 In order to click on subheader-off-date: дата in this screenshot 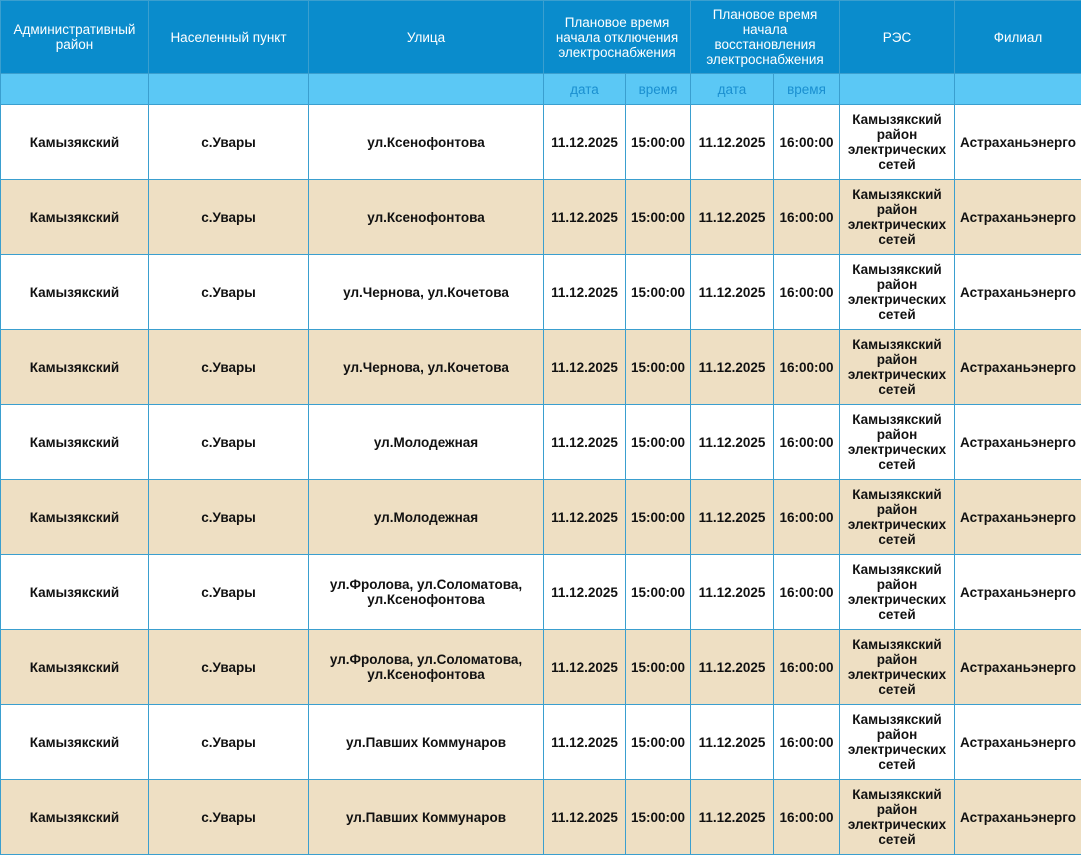, I will do `click(584, 89)`.